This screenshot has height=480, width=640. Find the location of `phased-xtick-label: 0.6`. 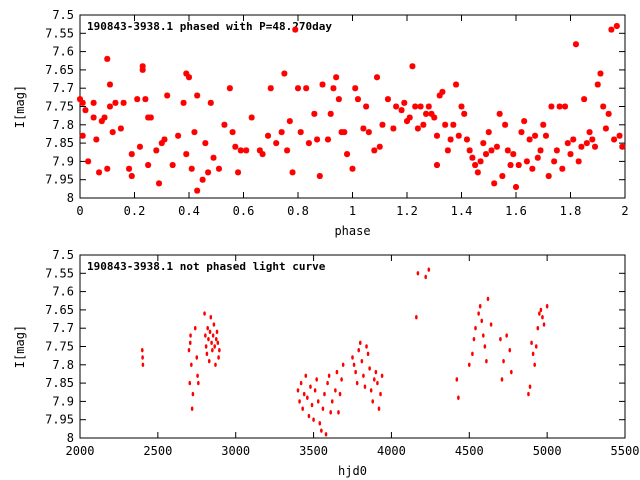

phased-xtick-label: 0.6 is located at coordinates (244, 211).